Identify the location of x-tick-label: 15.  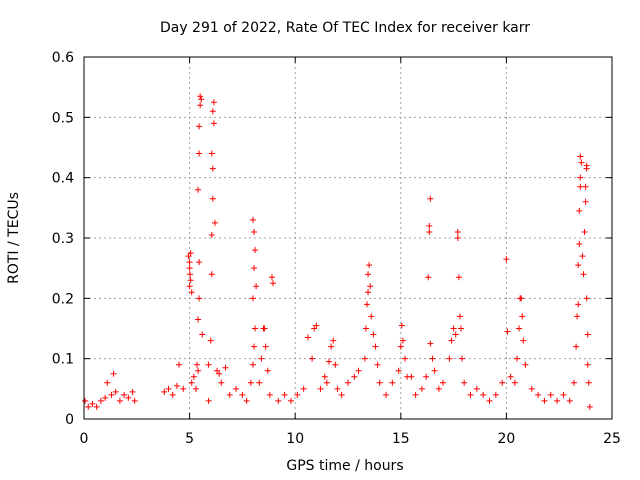
(401, 439).